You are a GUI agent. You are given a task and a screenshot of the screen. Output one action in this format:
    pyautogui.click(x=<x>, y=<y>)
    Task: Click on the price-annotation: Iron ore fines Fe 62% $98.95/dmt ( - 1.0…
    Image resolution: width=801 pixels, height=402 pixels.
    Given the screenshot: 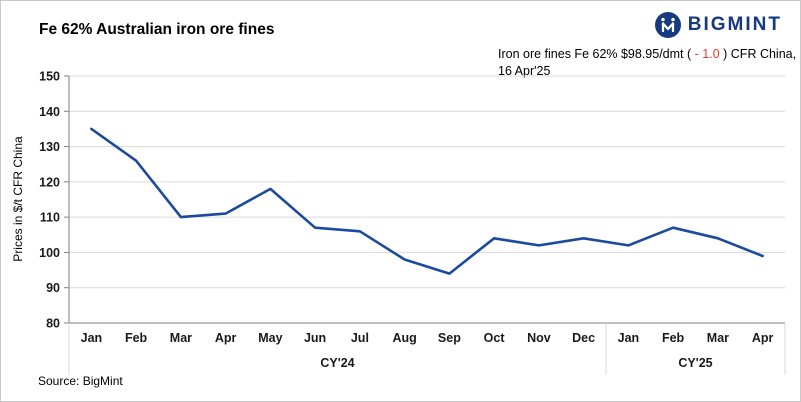 What is the action you would take?
    pyautogui.click(x=648, y=63)
    